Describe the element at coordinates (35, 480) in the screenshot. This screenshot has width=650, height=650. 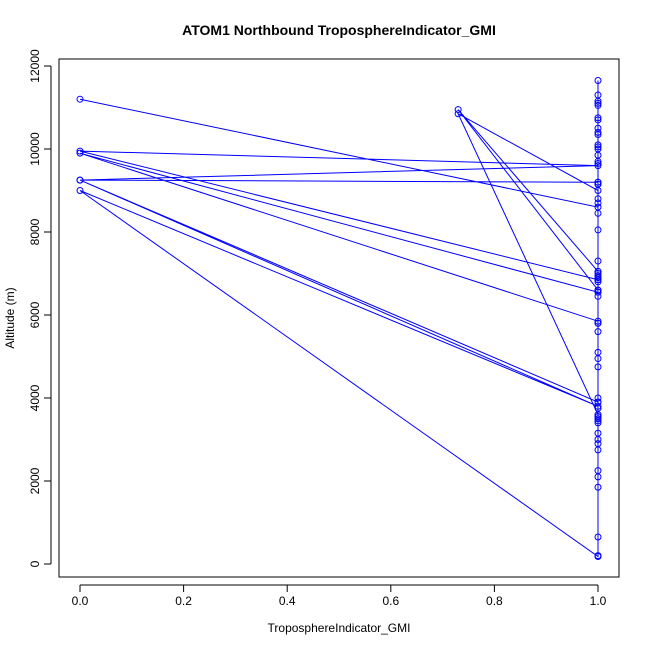
I see `y-tick-label: 2000` at that location.